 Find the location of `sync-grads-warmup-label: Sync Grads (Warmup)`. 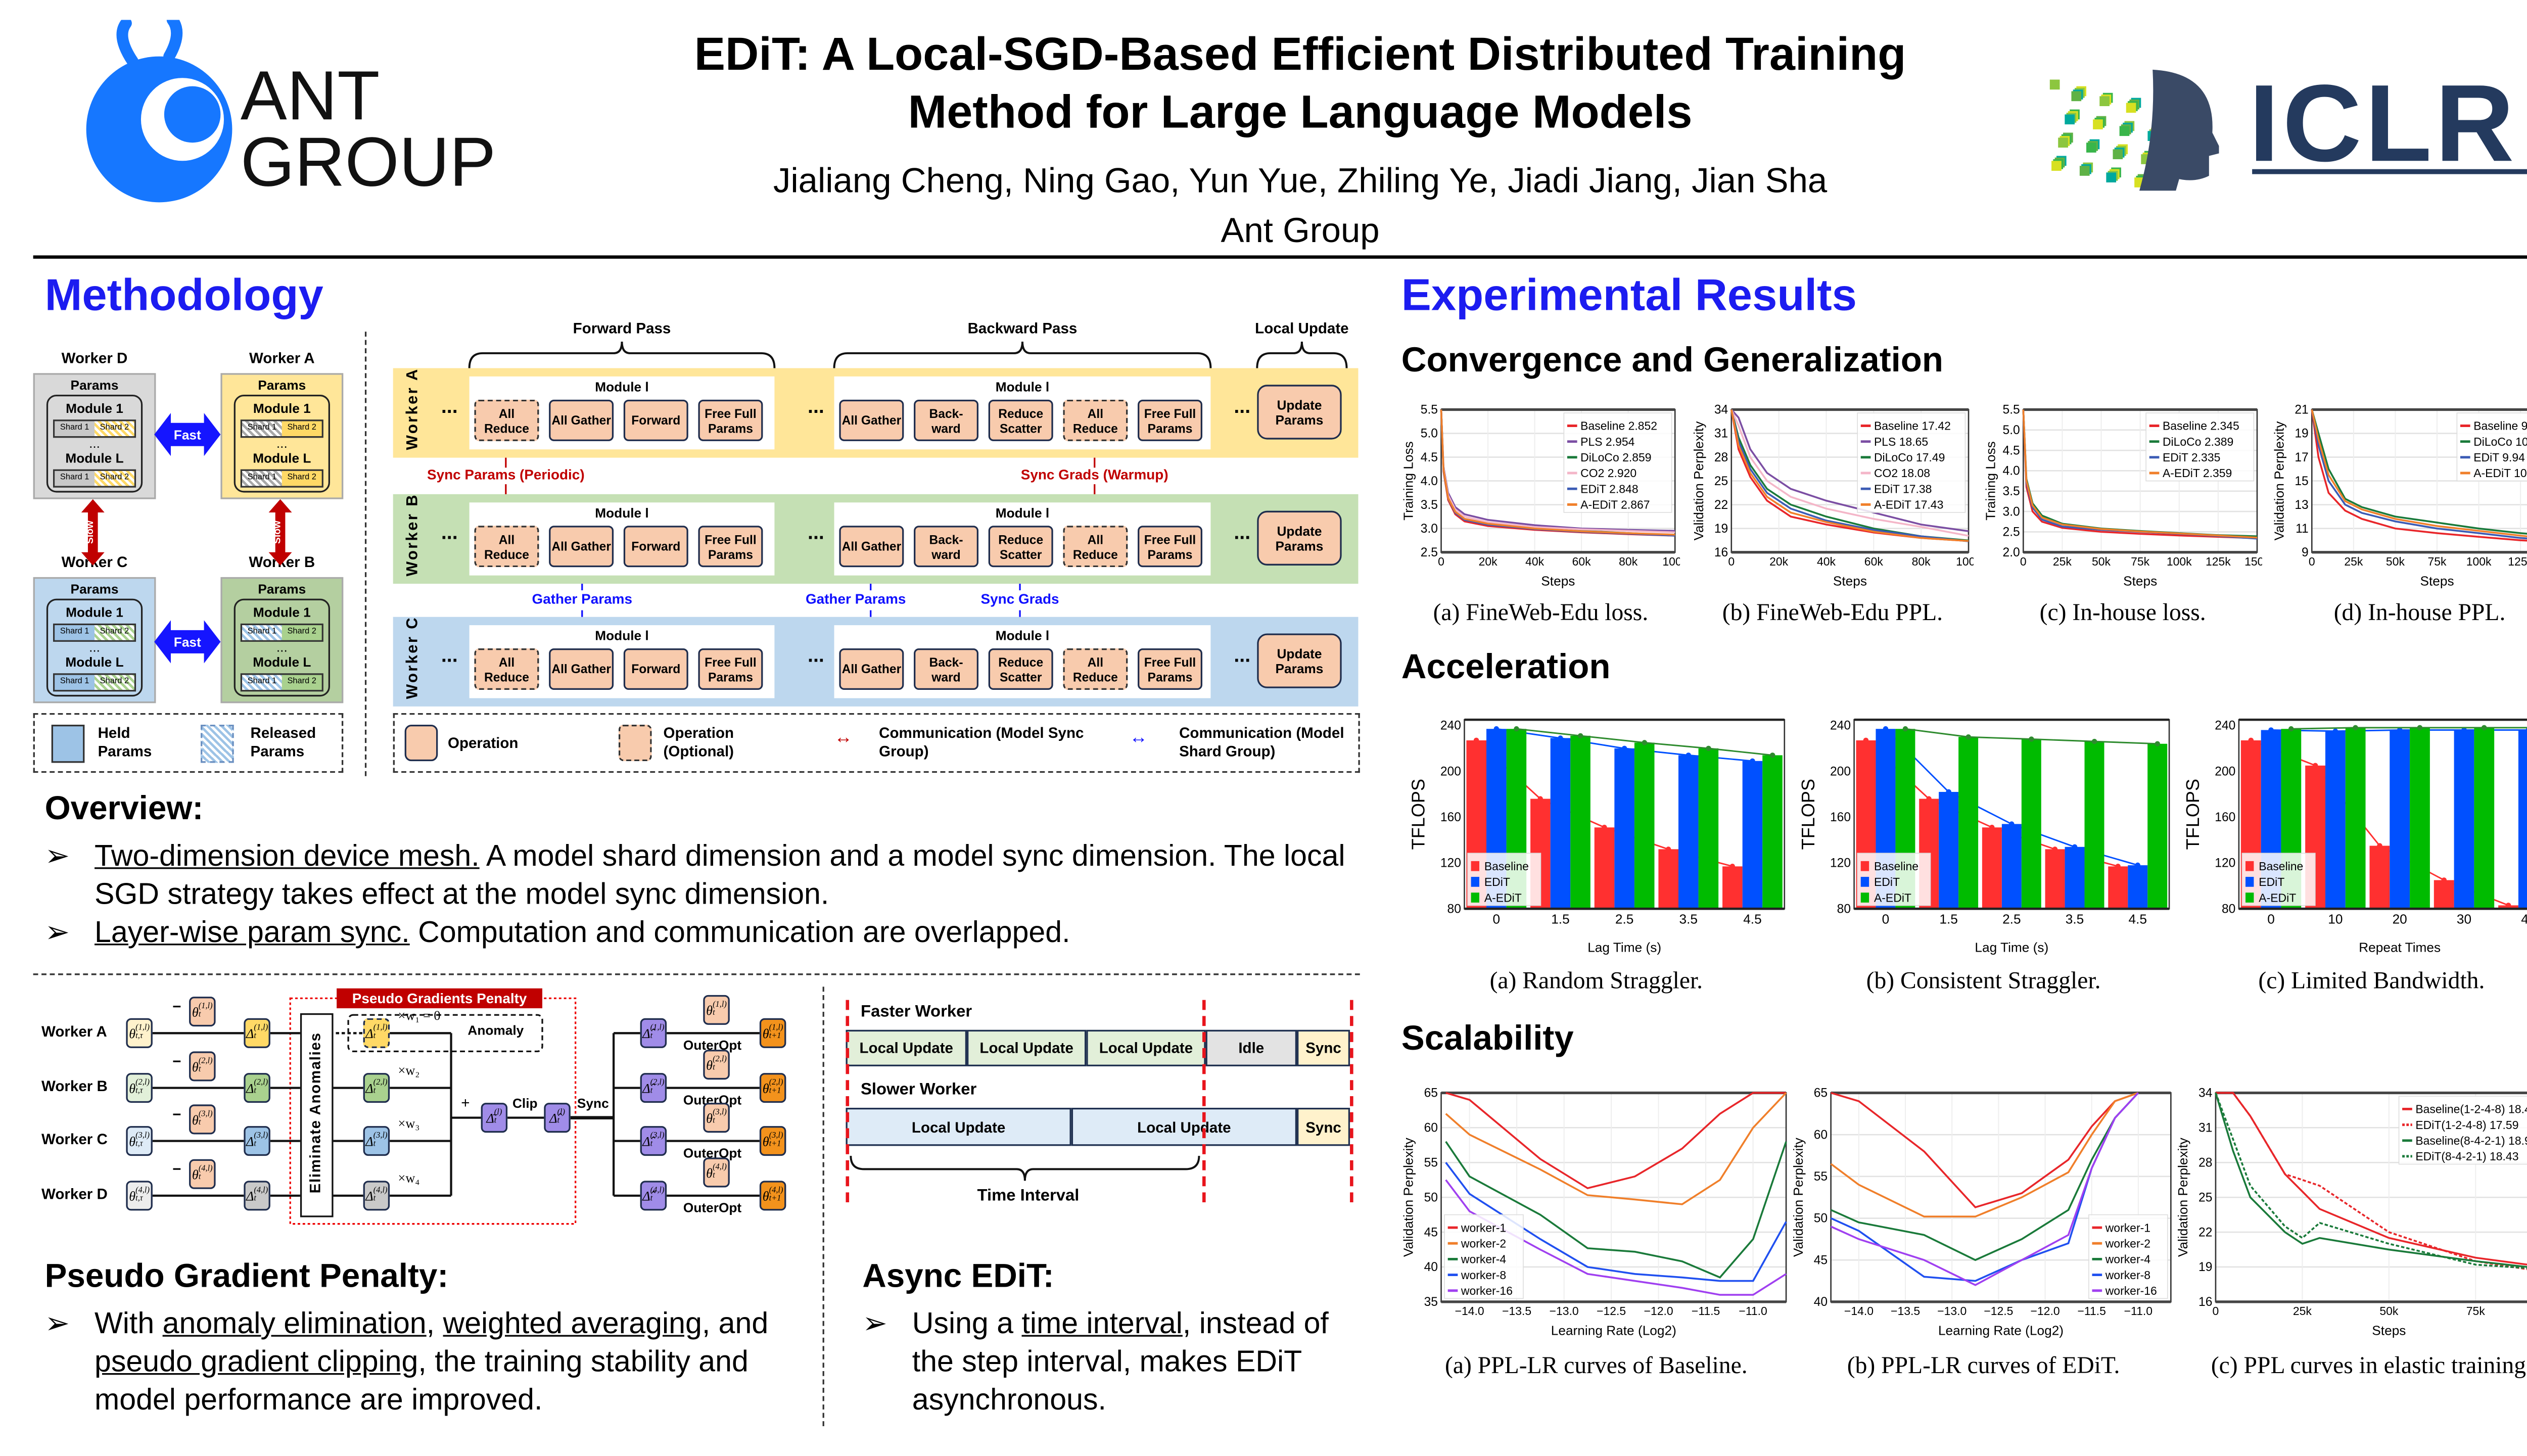

sync-grads-warmup-label: Sync Grads (Warmup) is located at coordinates (1094, 474).